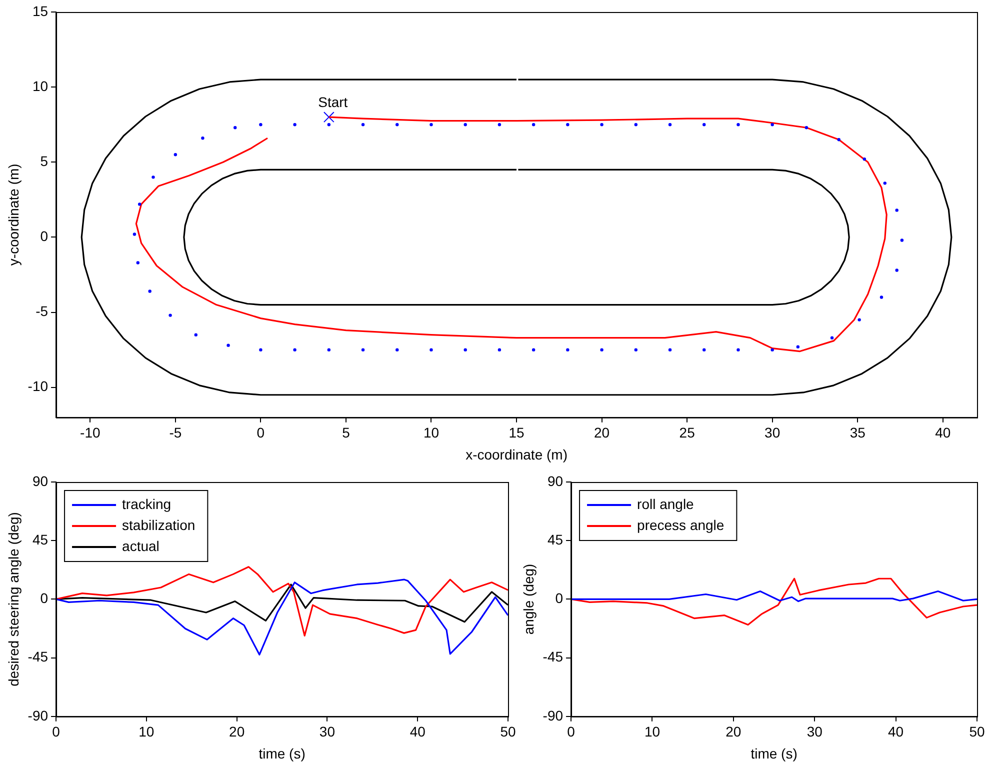 The image size is (989, 767). What do you see at coordinates (665, 504) in the screenshot?
I see `legend-label: roll angle` at bounding box center [665, 504].